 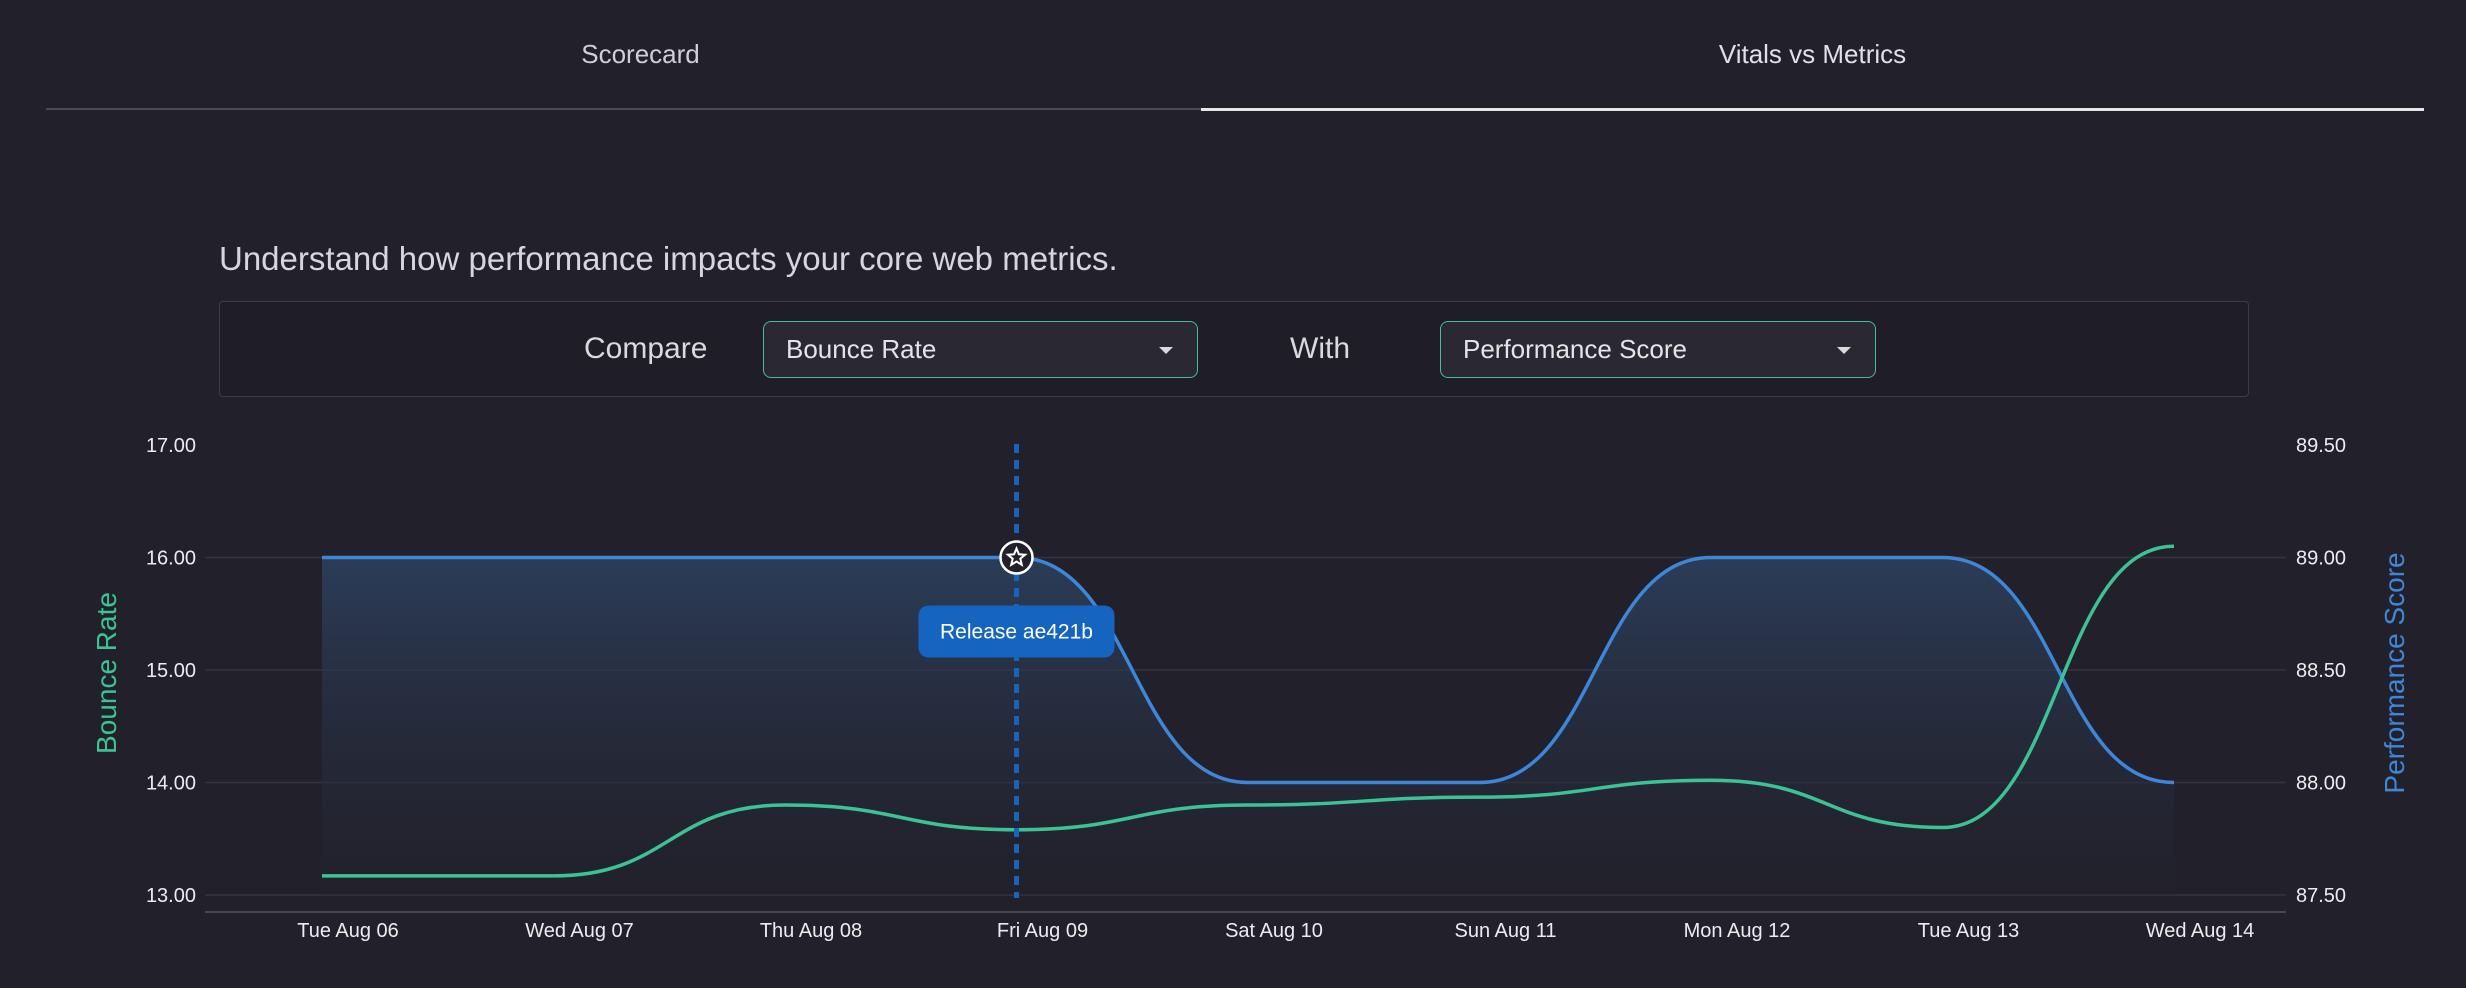 I want to click on with-select: Performance Score, so click(x=1658, y=349).